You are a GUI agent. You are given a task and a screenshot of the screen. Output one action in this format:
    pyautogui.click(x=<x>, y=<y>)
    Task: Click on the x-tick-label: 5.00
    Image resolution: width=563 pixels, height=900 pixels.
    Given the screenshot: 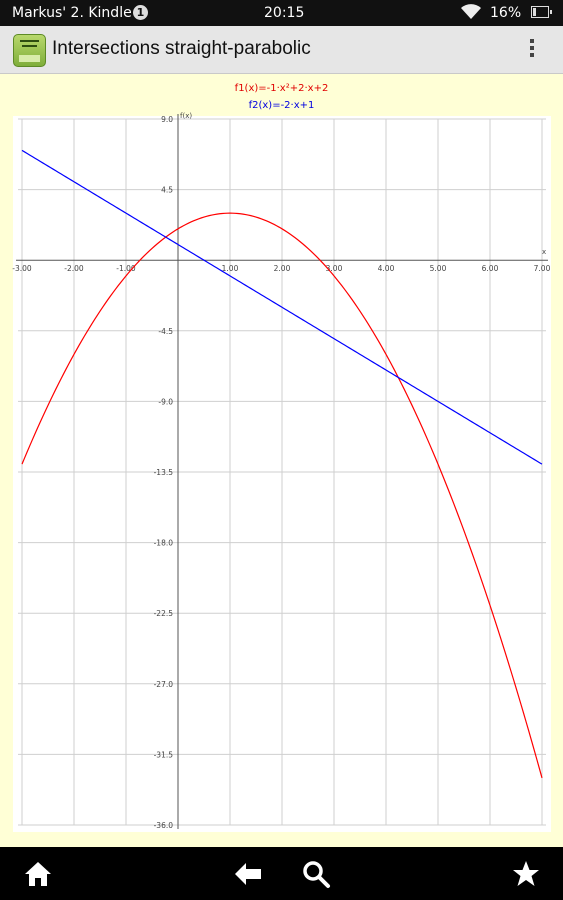 What is the action you would take?
    pyautogui.click(x=438, y=268)
    